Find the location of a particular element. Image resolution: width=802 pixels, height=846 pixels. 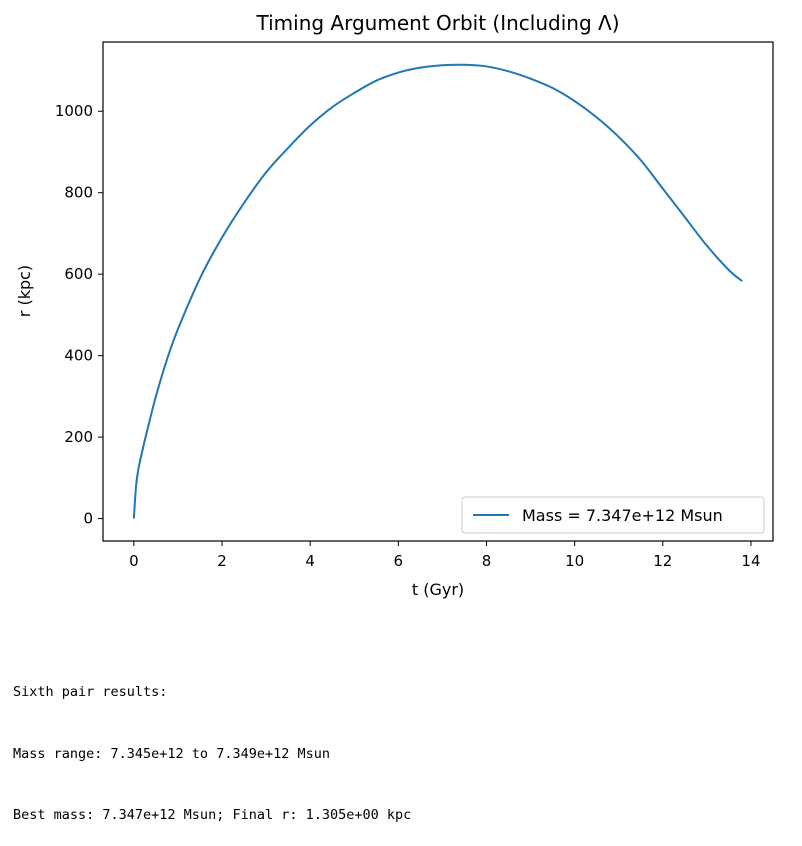

y-tick-label: 400 is located at coordinates (78, 356).